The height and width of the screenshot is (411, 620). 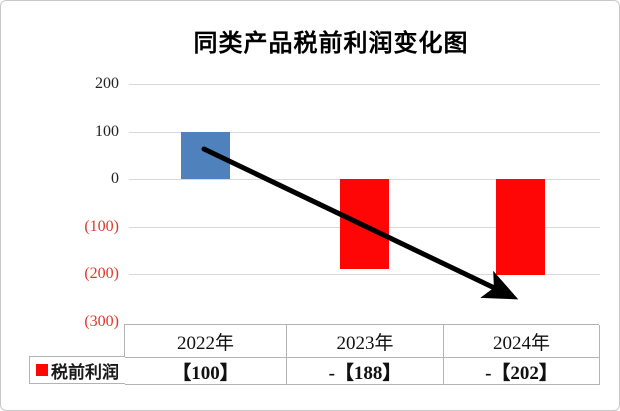 What do you see at coordinates (522, 341) in the screenshot?
I see `column-header-2024: 2024年` at bounding box center [522, 341].